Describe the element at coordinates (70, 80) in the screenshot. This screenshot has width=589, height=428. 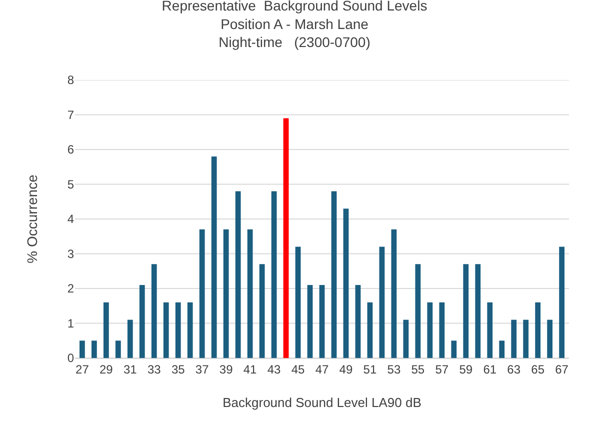
I see `y-tick-label: 8` at that location.